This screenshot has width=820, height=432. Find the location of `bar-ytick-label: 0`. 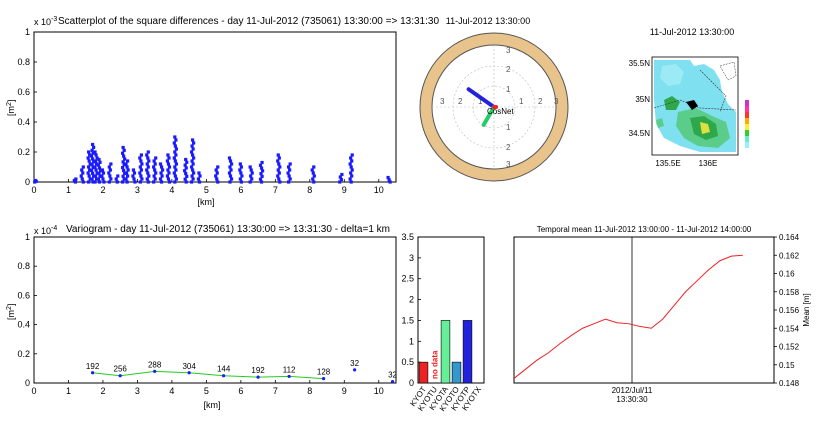

bar-ytick-label: 0 is located at coordinates (411, 383).